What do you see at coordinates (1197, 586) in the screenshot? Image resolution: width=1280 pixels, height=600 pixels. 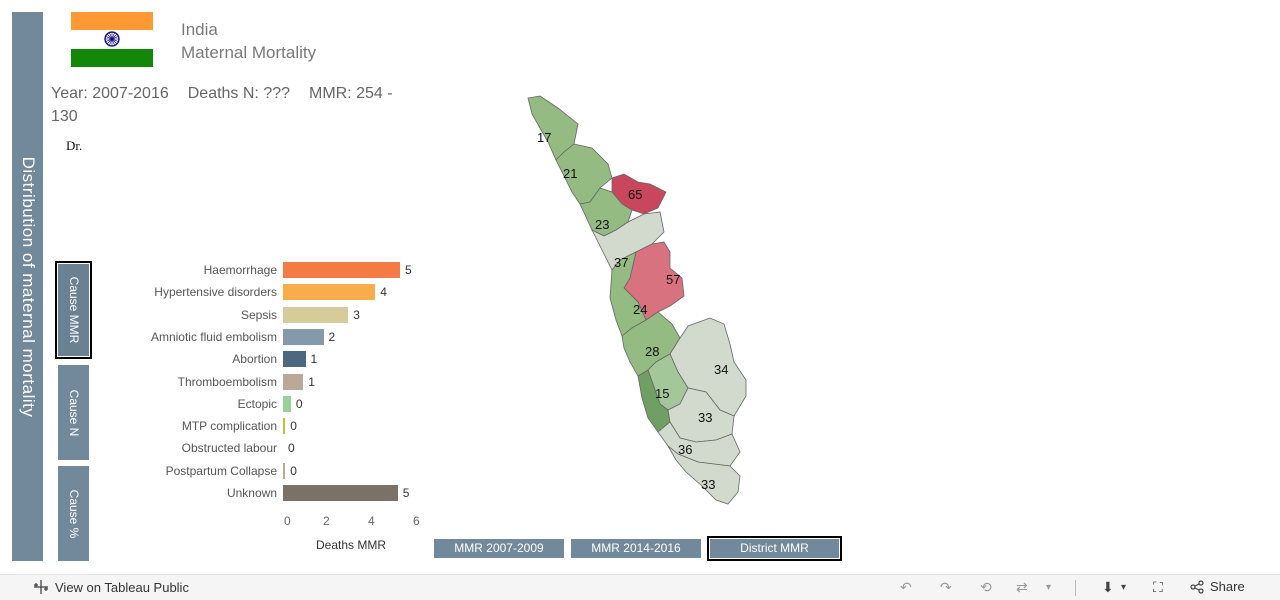 I see `share-icon` at bounding box center [1197, 586].